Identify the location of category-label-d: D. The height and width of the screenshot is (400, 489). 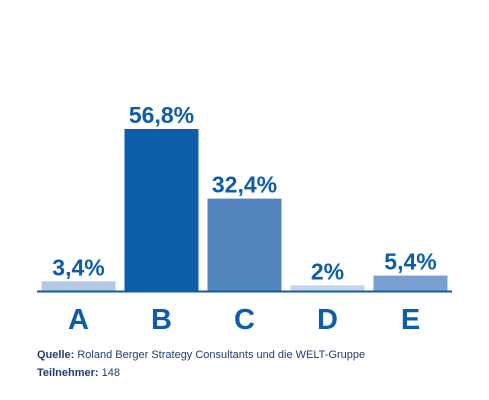
(327, 320).